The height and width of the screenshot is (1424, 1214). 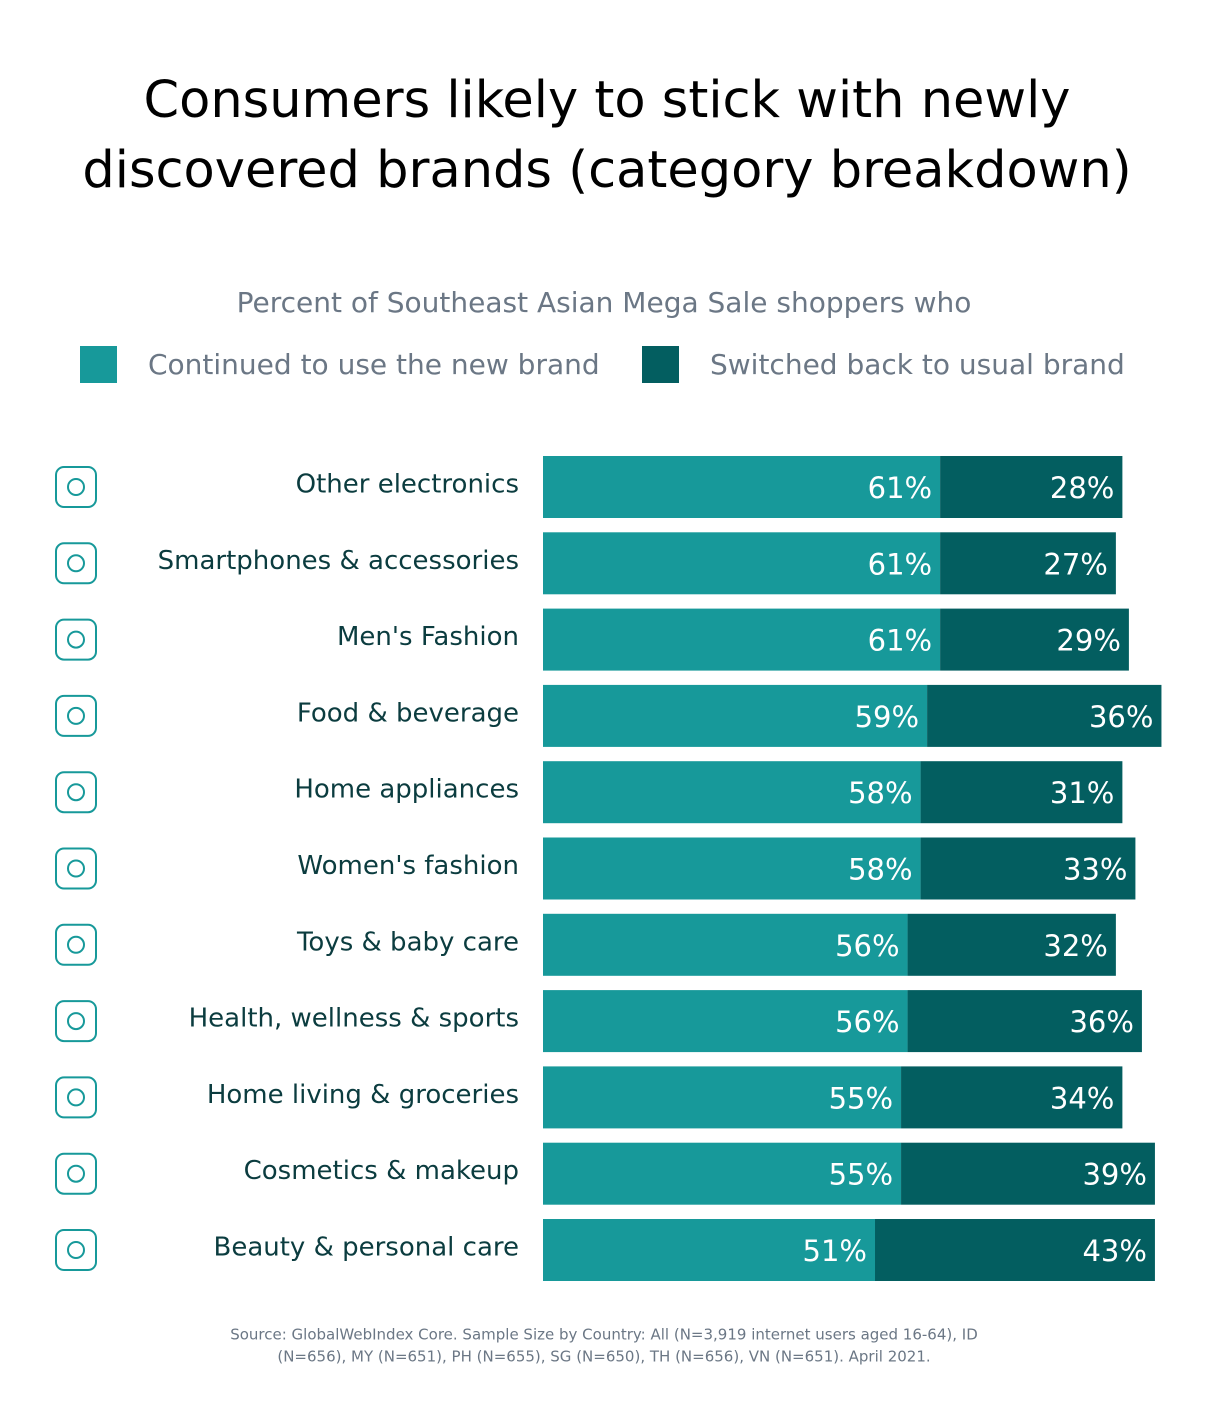 What do you see at coordinates (1114, 1175) in the screenshot?
I see `value-label: 39%` at bounding box center [1114, 1175].